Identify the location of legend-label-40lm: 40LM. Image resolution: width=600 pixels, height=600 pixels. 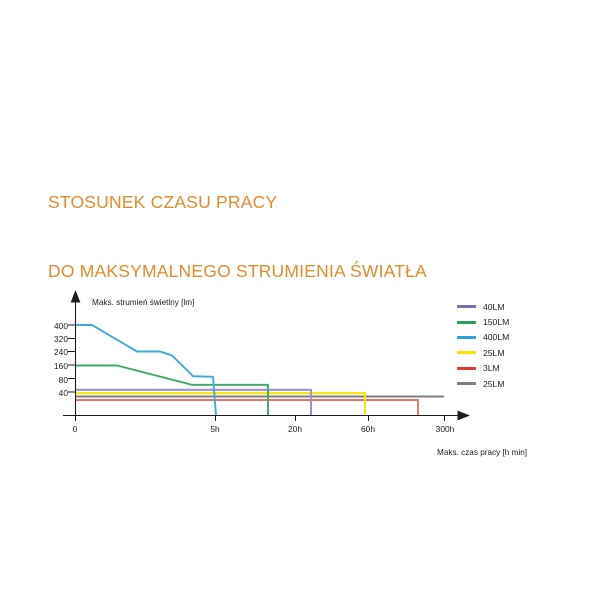
(494, 306).